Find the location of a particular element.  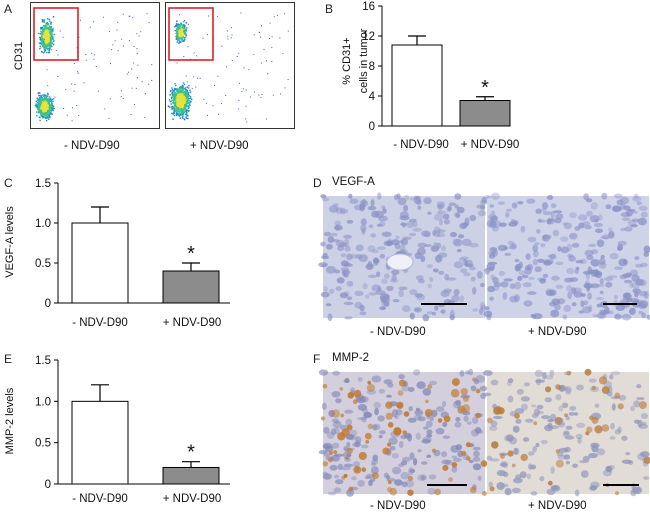

flow-plot-control is located at coordinates (95, 65).